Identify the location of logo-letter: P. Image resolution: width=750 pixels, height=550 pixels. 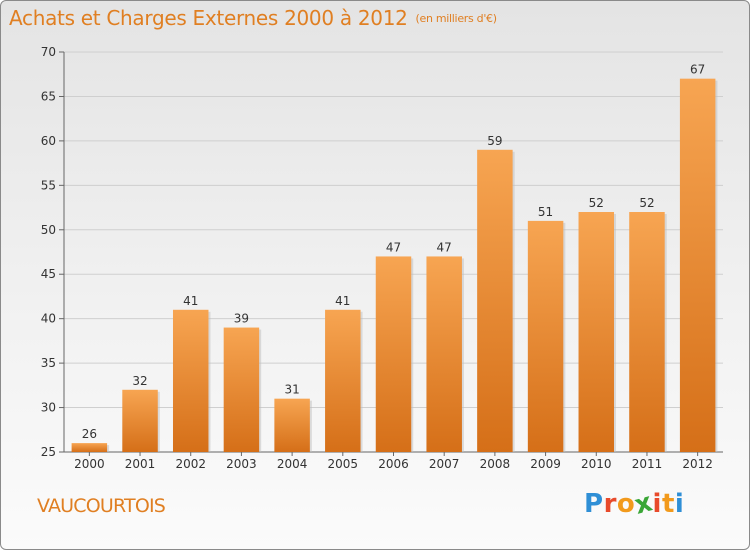
(594, 504).